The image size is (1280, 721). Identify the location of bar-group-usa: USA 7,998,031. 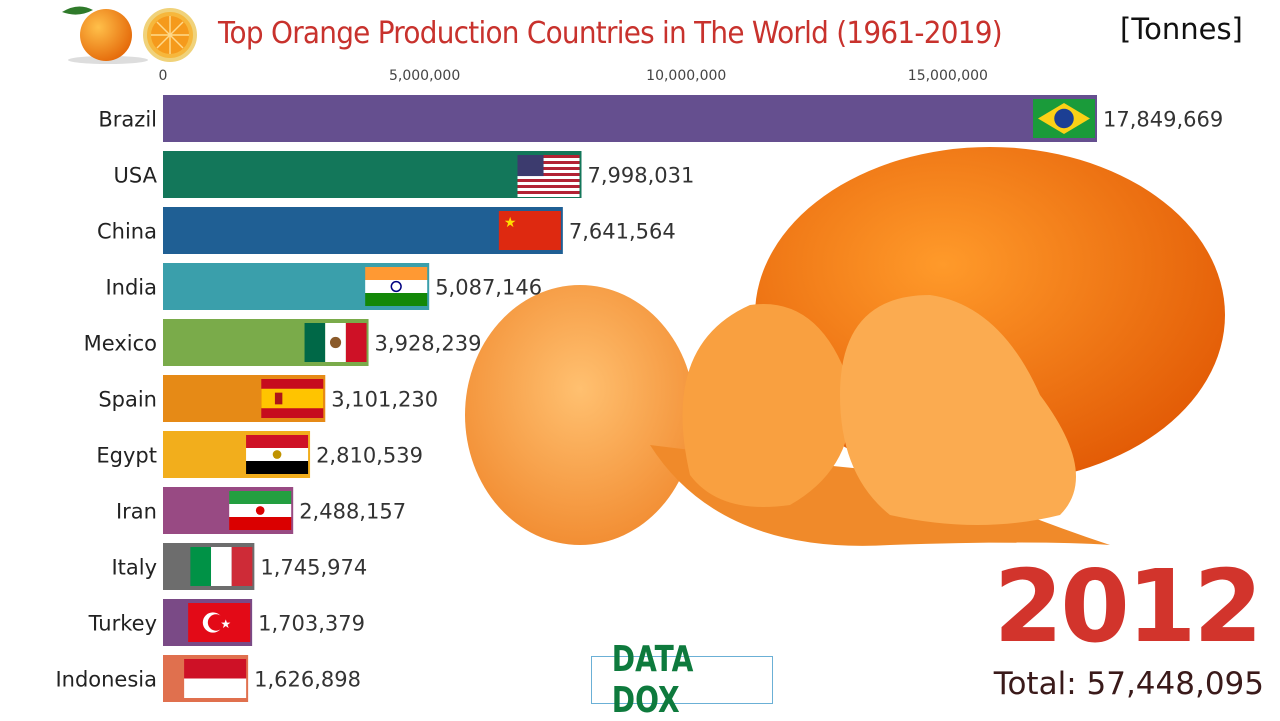
(404, 174).